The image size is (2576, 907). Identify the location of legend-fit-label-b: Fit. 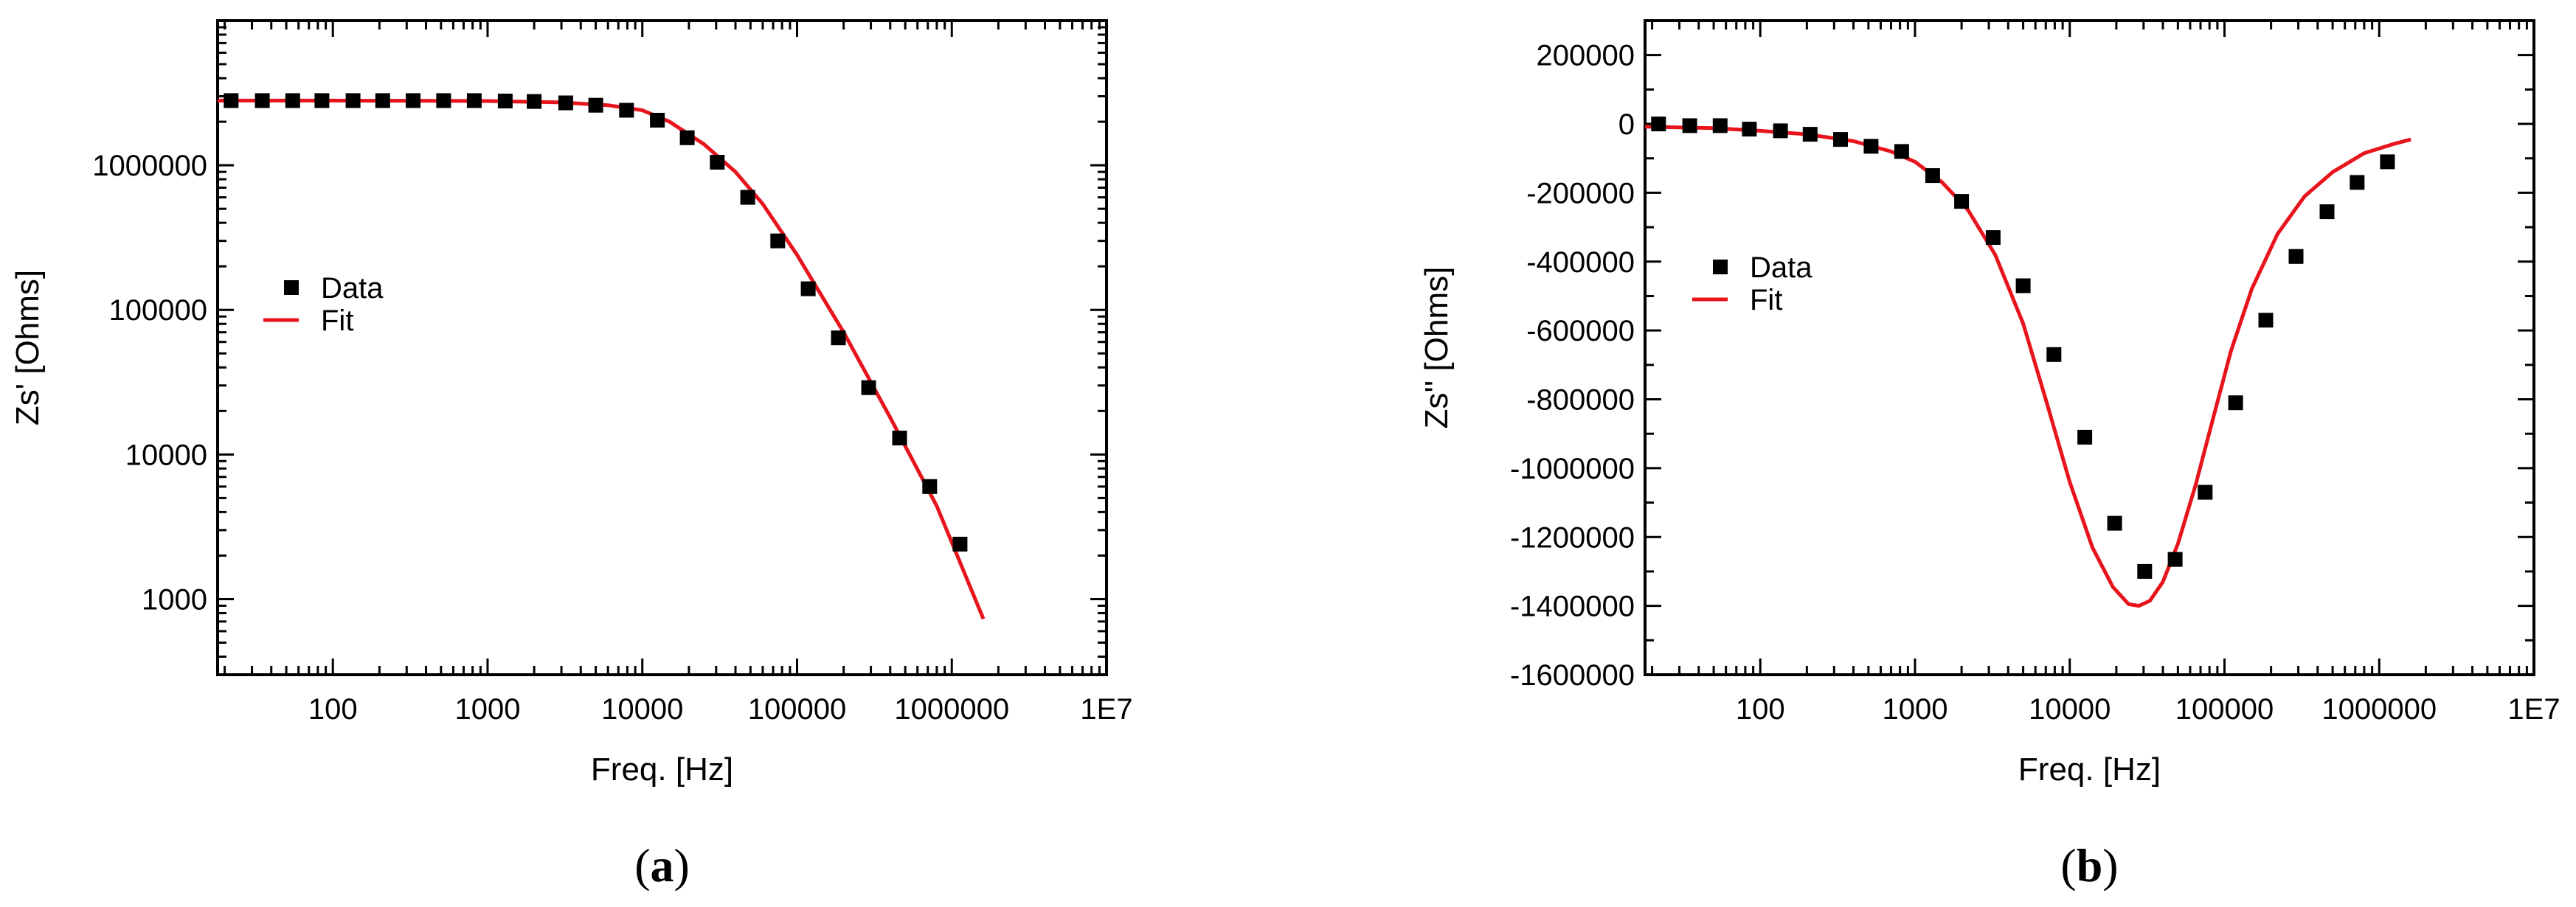
(1766, 300).